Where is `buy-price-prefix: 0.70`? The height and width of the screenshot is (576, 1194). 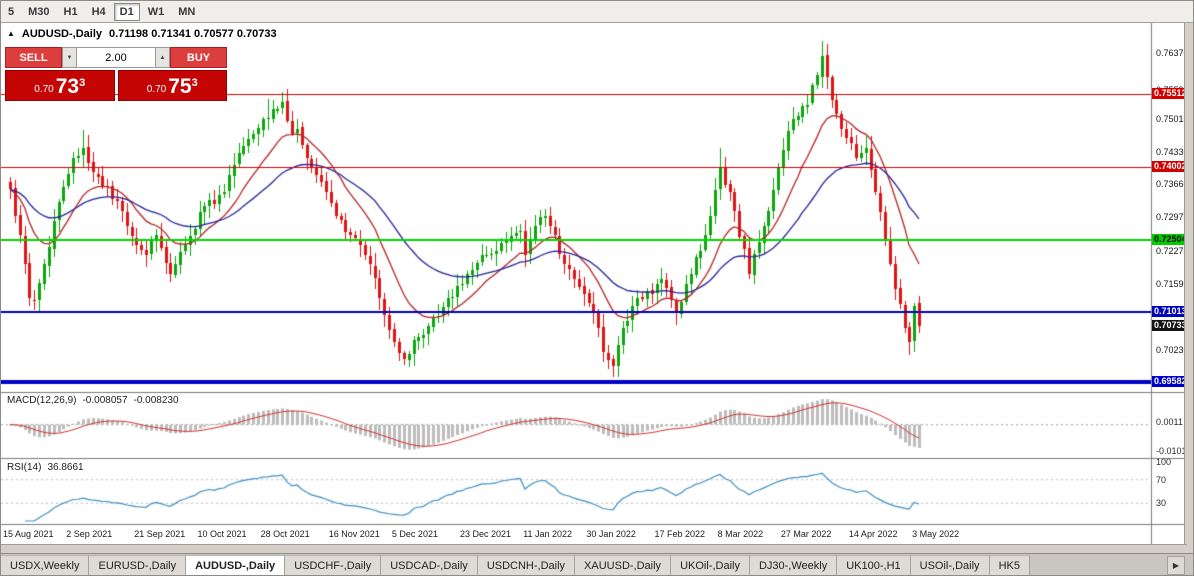
buy-price-prefix: 0.70 is located at coordinates (156, 89).